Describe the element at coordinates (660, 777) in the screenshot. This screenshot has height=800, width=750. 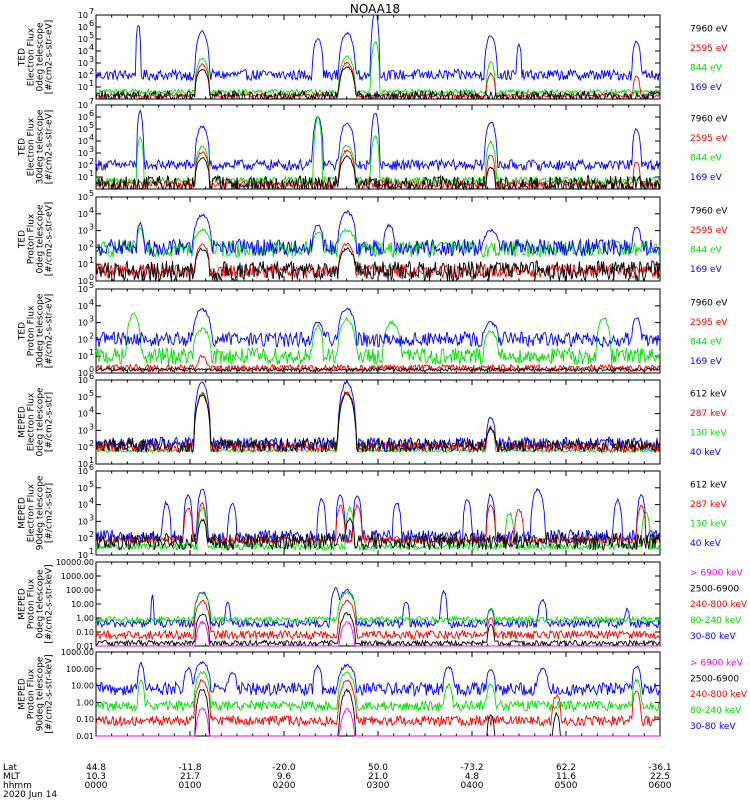
I see `time-axis-mlt-label: 22.5` at that location.